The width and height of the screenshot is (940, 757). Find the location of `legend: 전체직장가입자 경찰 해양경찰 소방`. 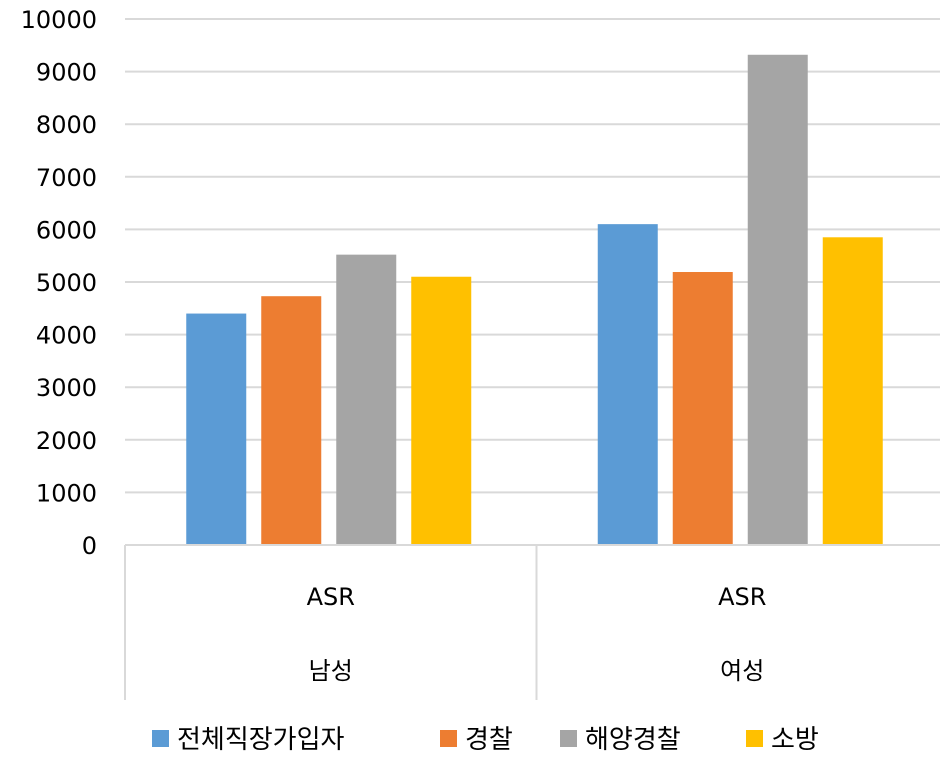

legend: 전체직장가입자 경찰 해양경찰 소방 is located at coordinates (485, 740).